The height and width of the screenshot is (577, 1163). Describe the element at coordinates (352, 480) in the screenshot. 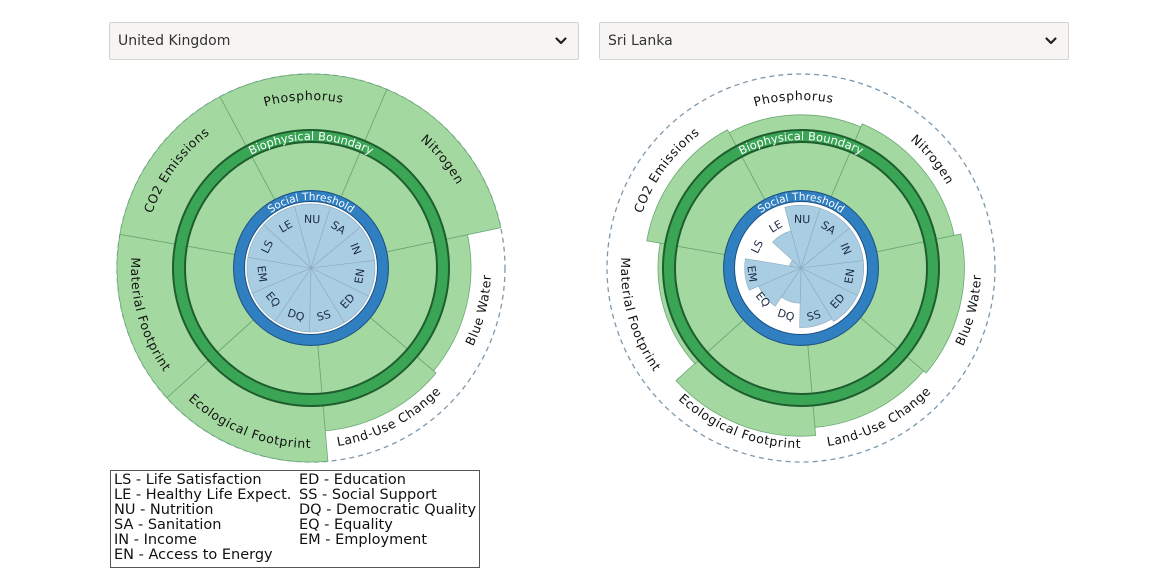

I see `legend-item: ED - Education` at that location.